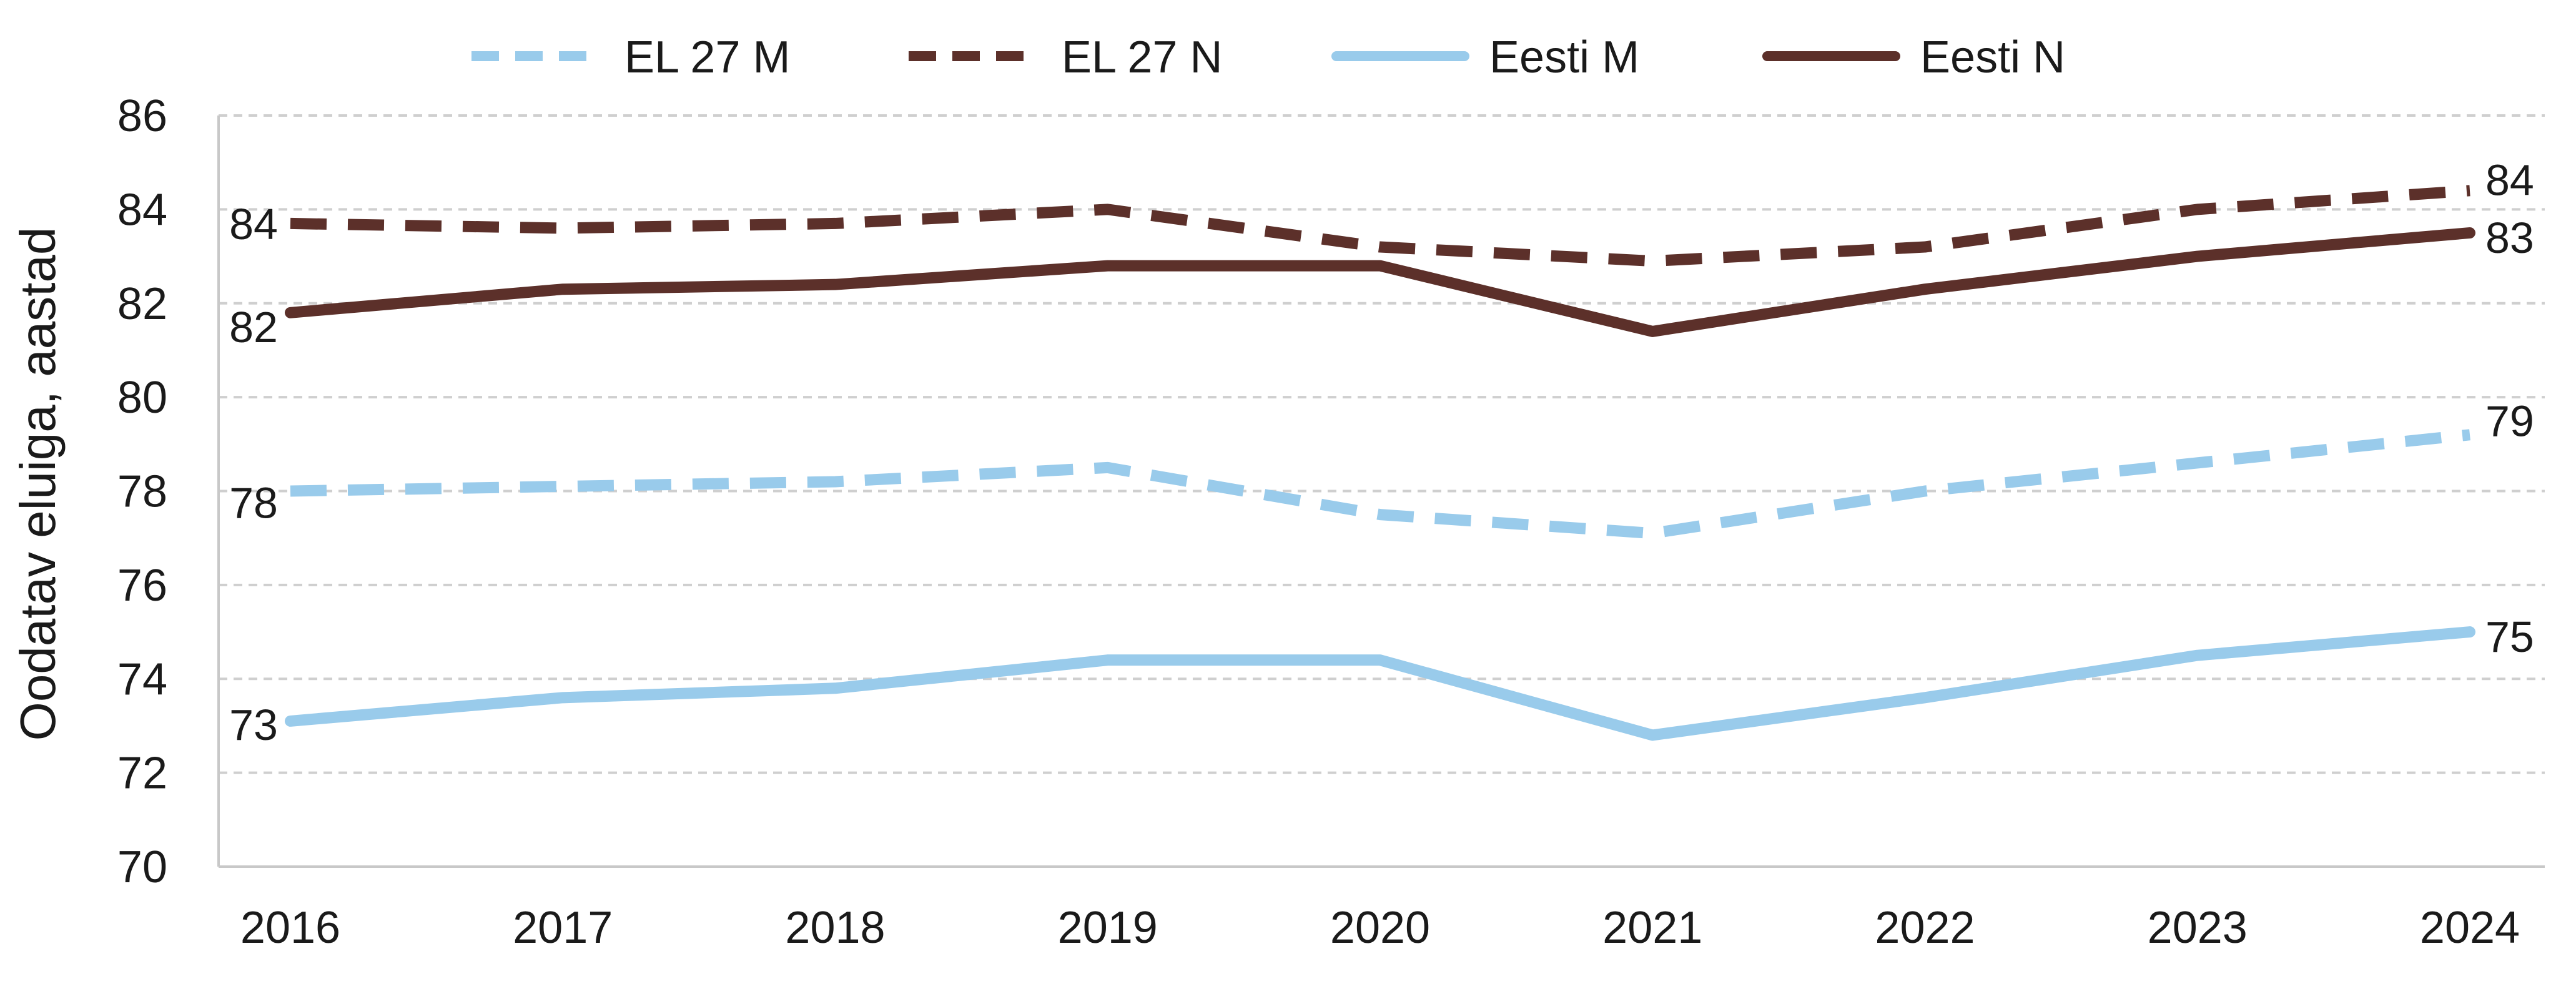  Describe the element at coordinates (38, 484) in the screenshot. I see `y-axis-title: Oodatav eluiga, aastad` at that location.